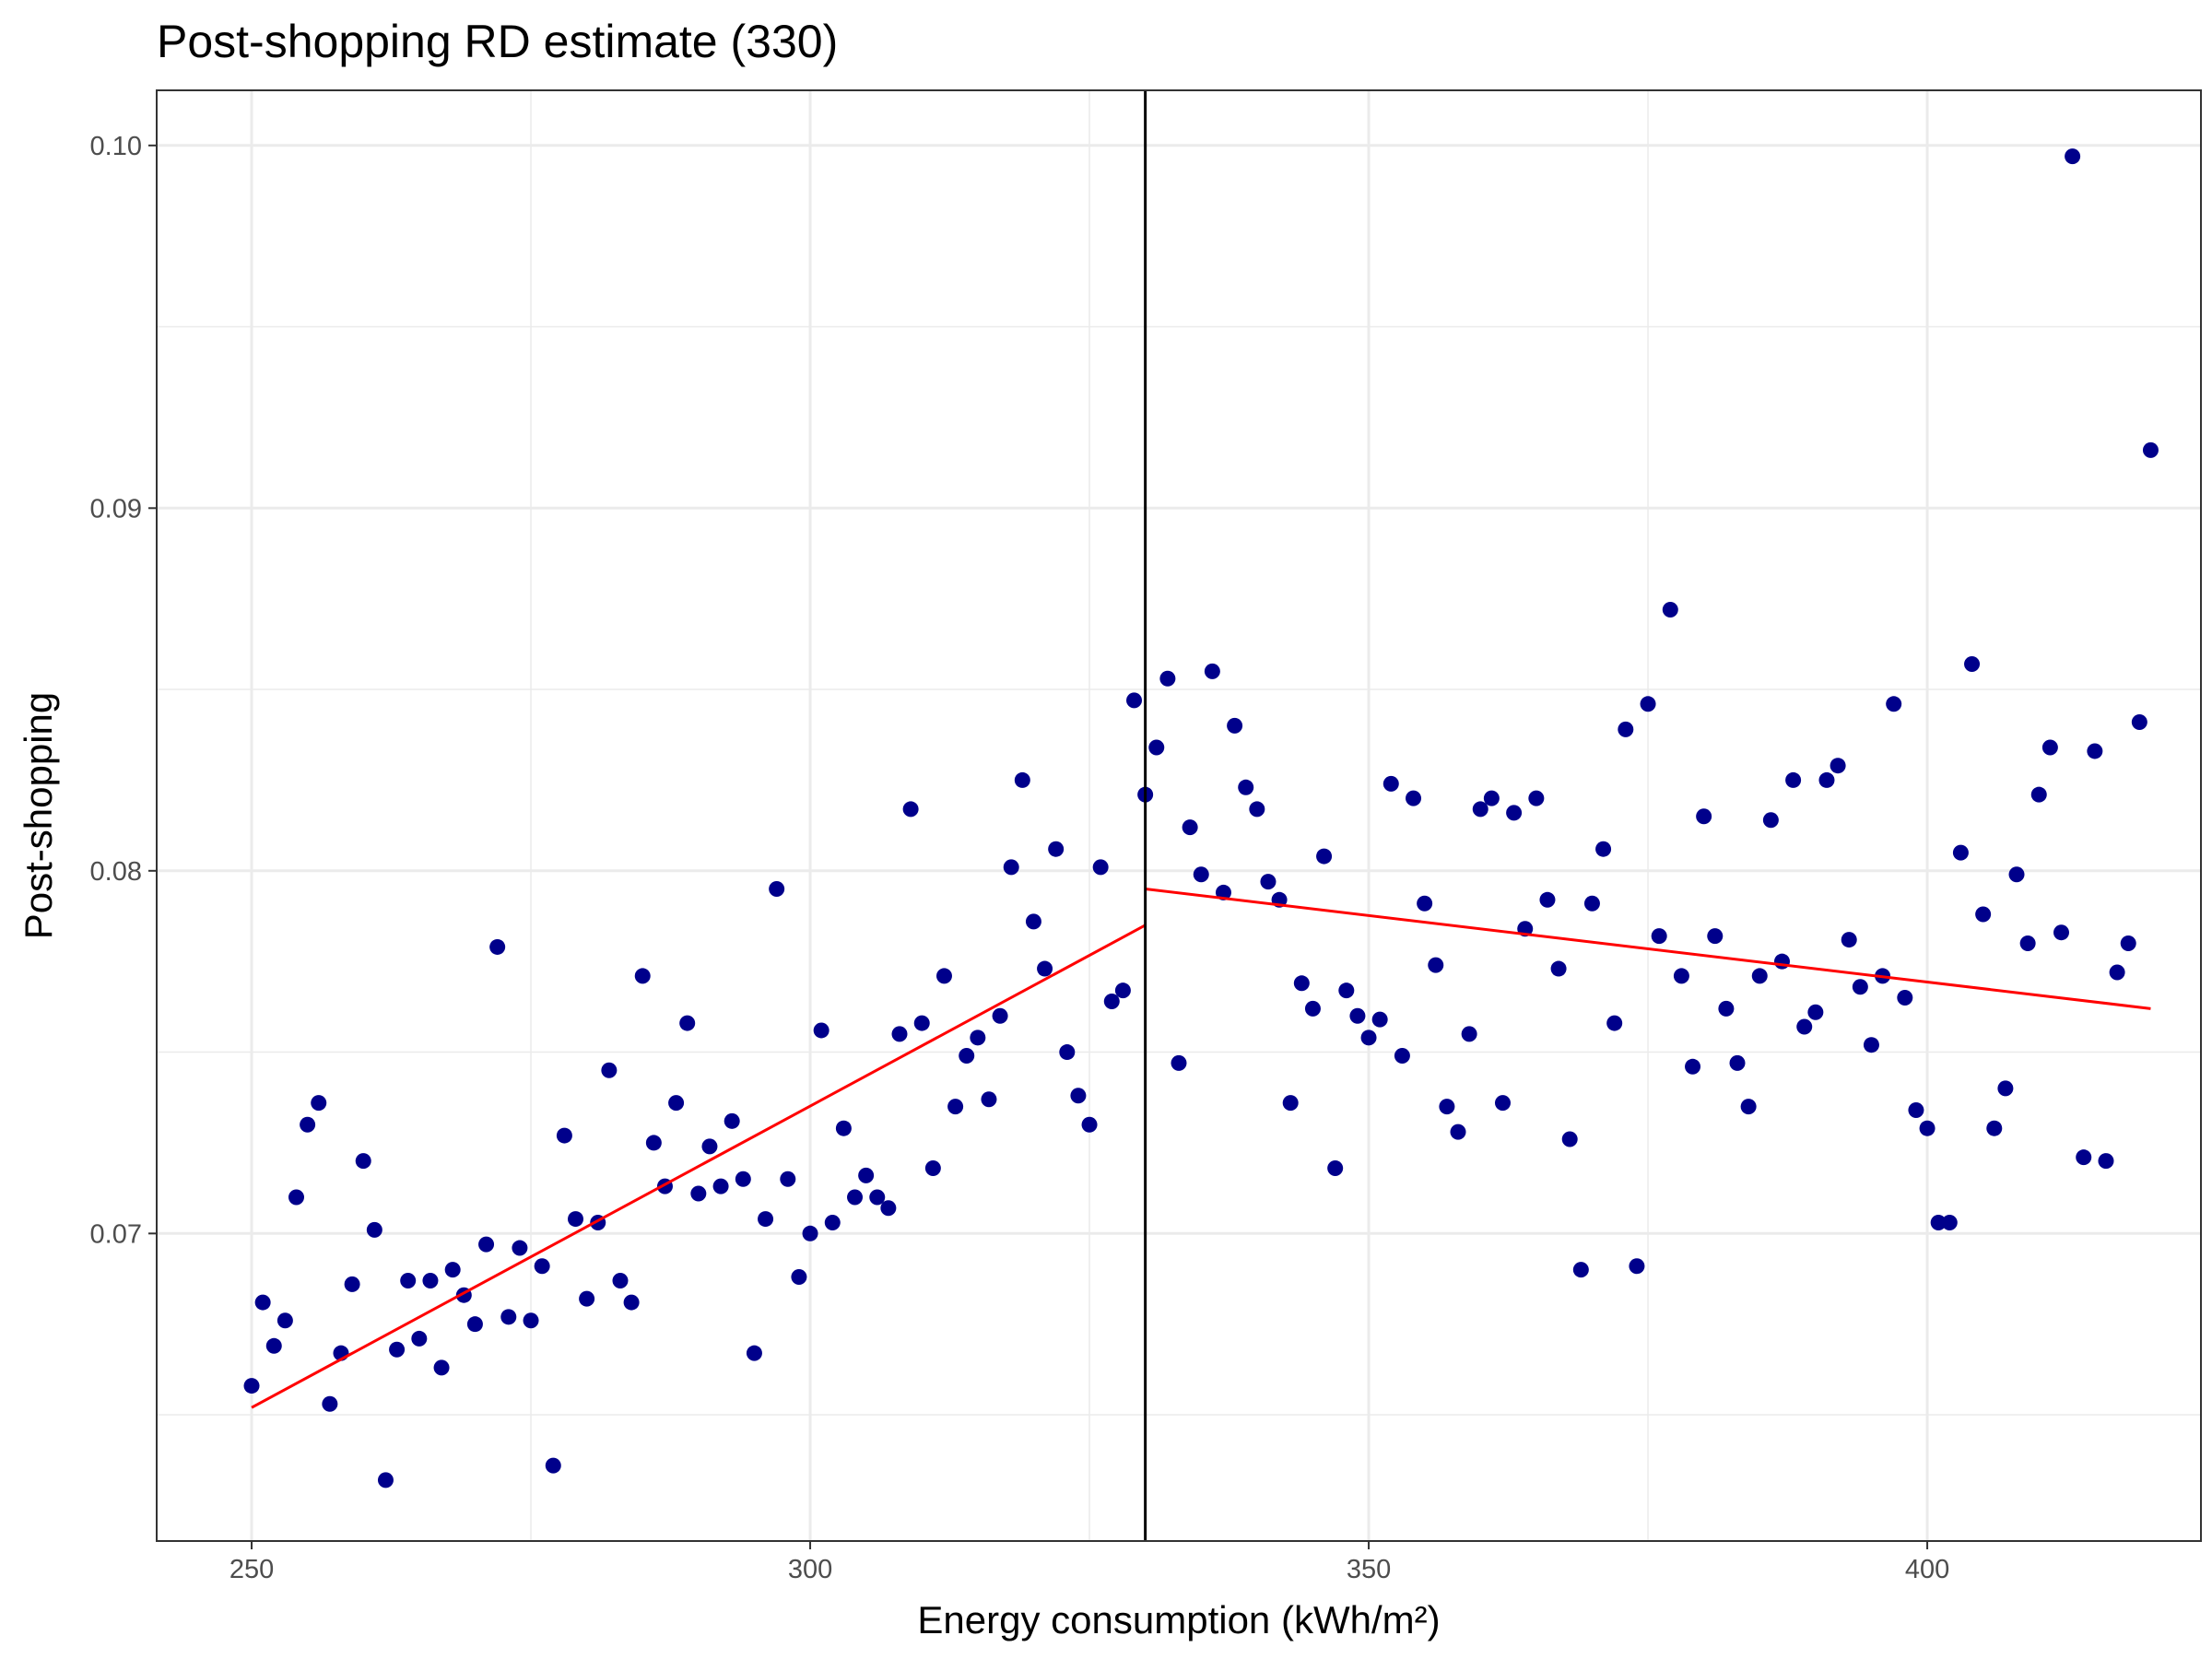  What do you see at coordinates (116, 1234) in the screenshot?
I see `y-tick-label: 0.07` at bounding box center [116, 1234].